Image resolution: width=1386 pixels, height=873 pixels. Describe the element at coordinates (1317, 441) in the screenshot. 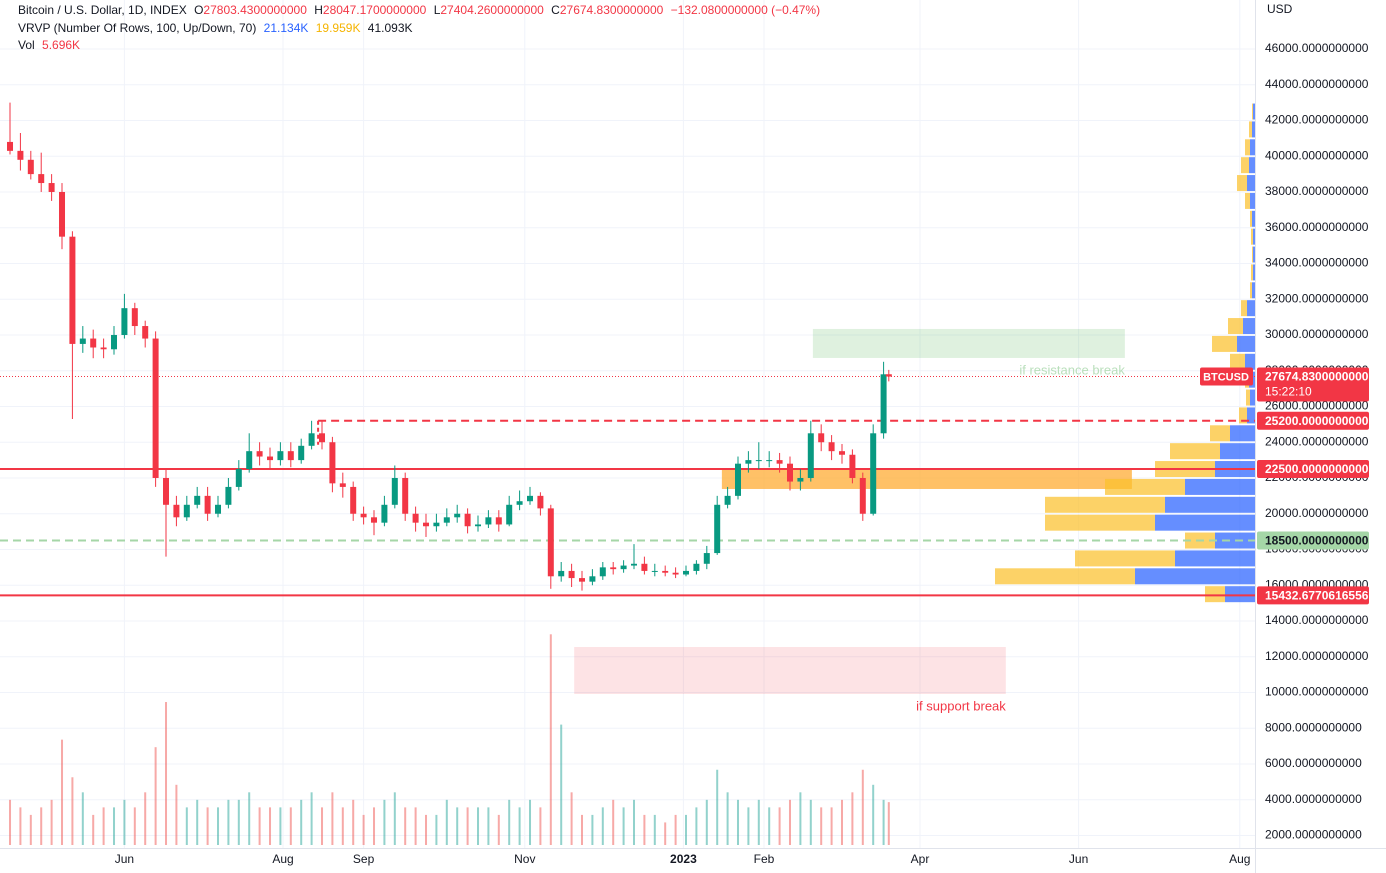

I see `y-tick-label: 24000.0000000000` at that location.